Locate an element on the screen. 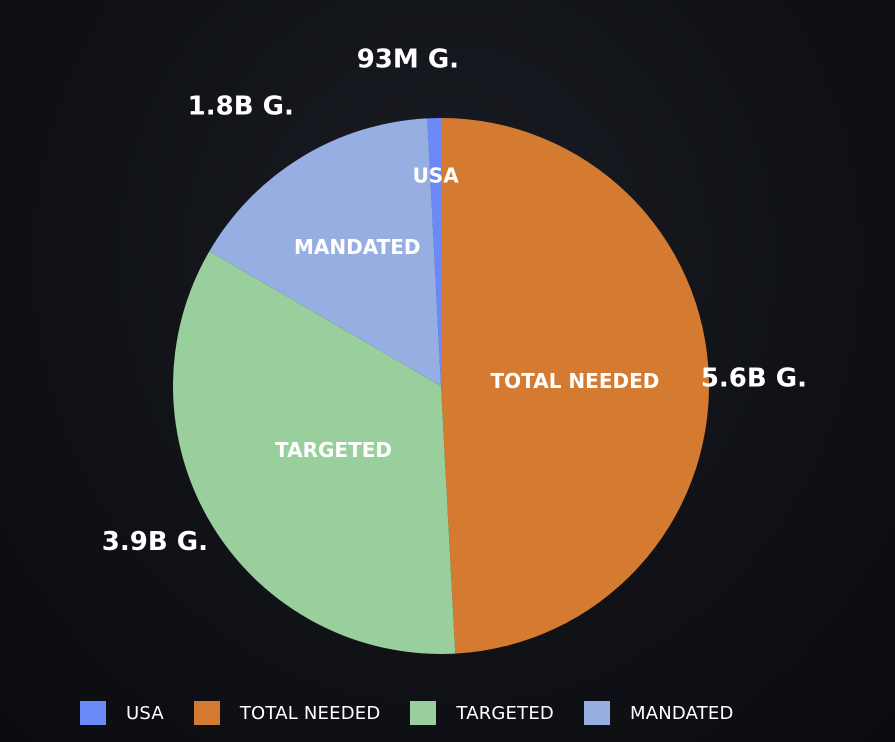  legend-item-targeted: TARGETED is located at coordinates (482, 713).